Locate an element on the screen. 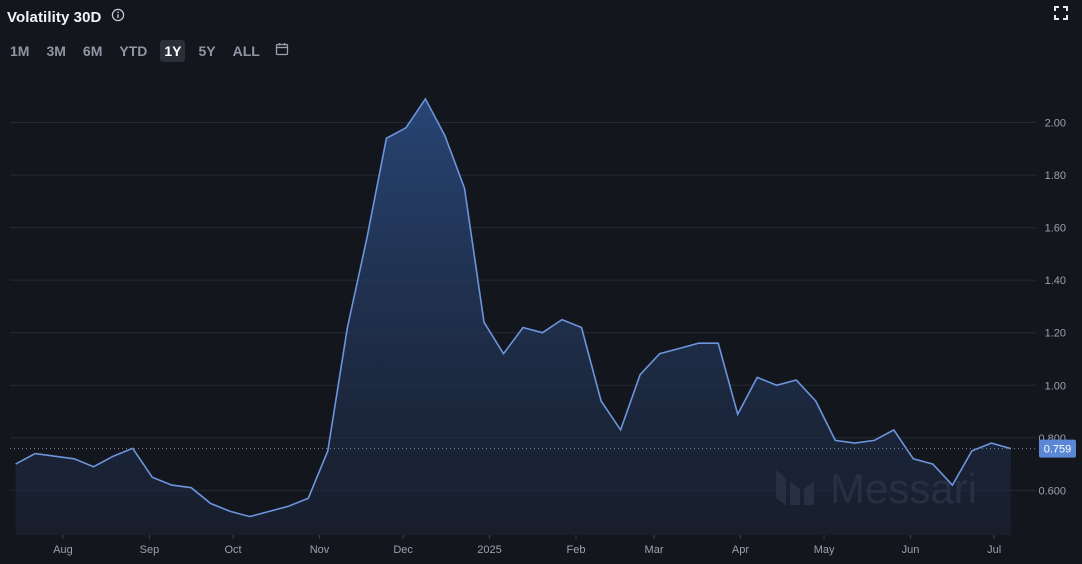  x-axis: Aug Sep Oct Nov Dec 2025 Feb Mar Apr May Jun Jul is located at coordinates (527, 545).